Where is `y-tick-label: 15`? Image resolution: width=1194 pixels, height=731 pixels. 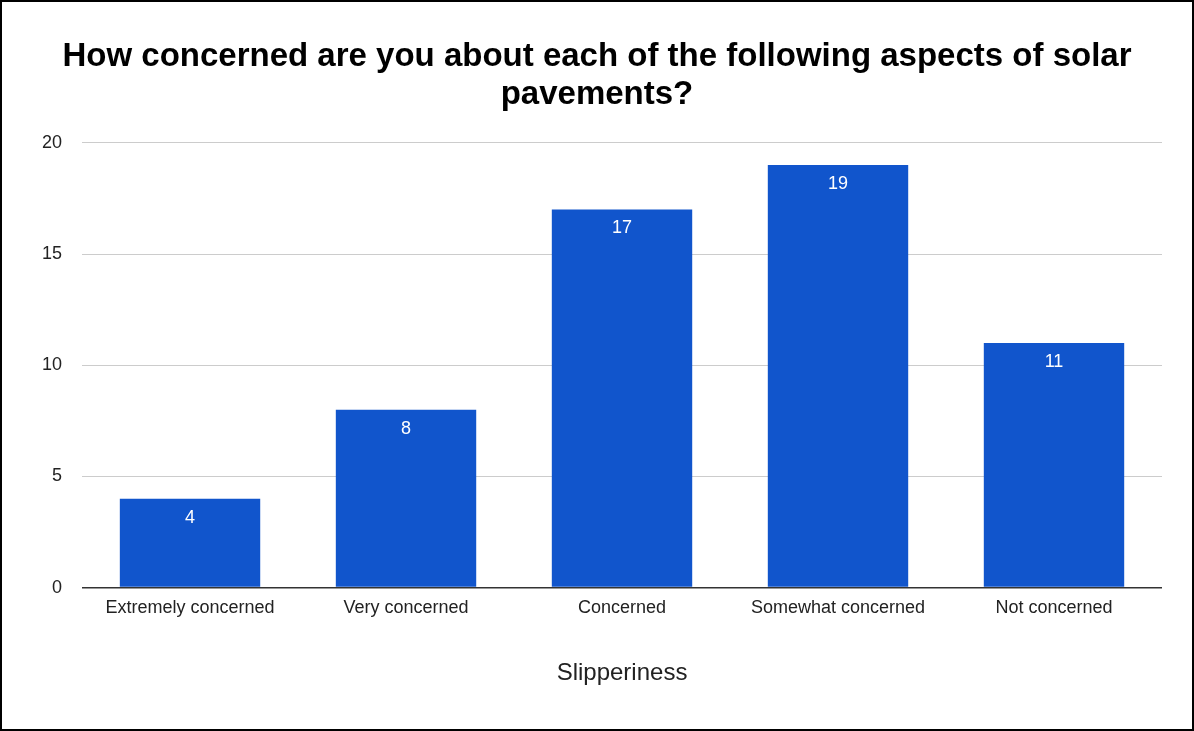
y-tick-label: 15 is located at coordinates (52, 252).